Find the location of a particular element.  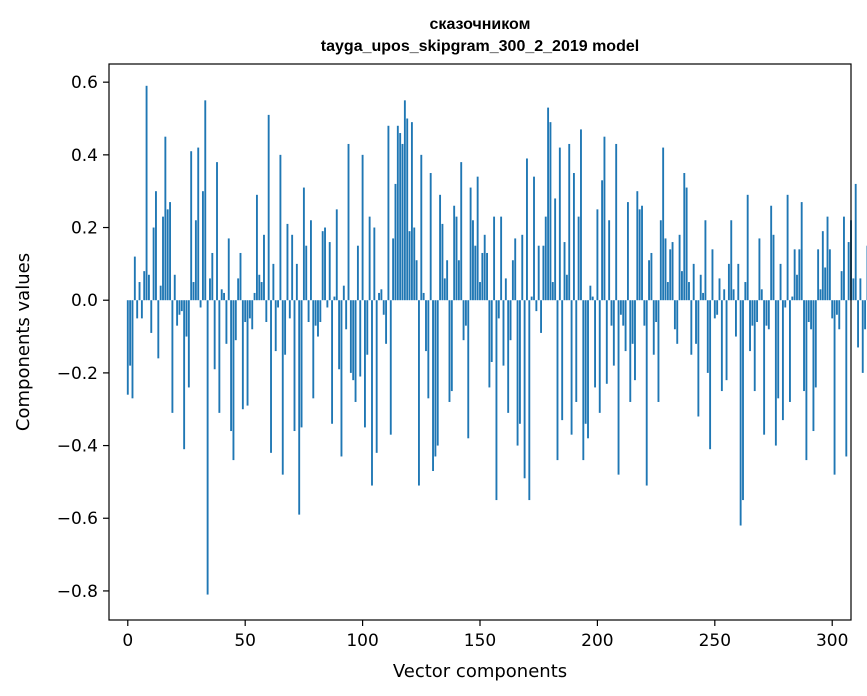

y-tick-label: −0.4 is located at coordinates (77, 447).